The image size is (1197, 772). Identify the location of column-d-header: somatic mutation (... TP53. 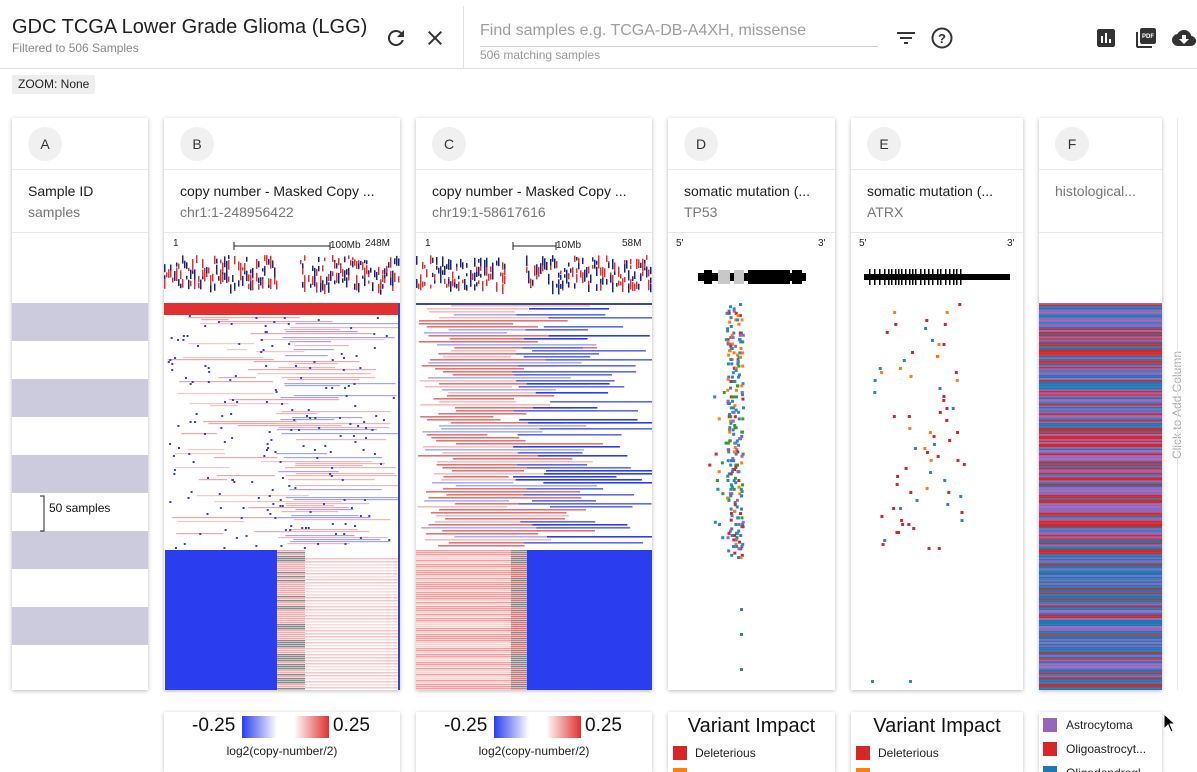
(751, 201).